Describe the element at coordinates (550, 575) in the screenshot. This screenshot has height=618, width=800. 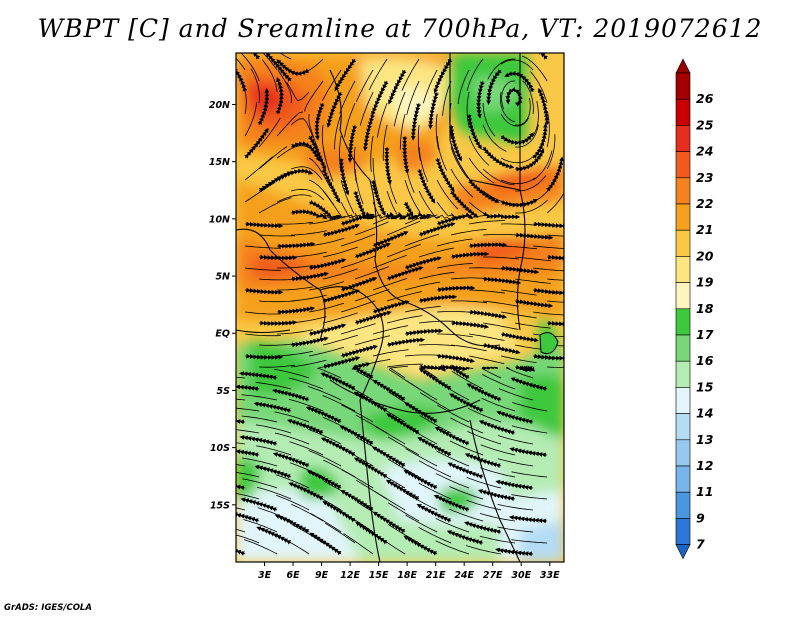
I see `lon-tick-label: 33E` at that location.